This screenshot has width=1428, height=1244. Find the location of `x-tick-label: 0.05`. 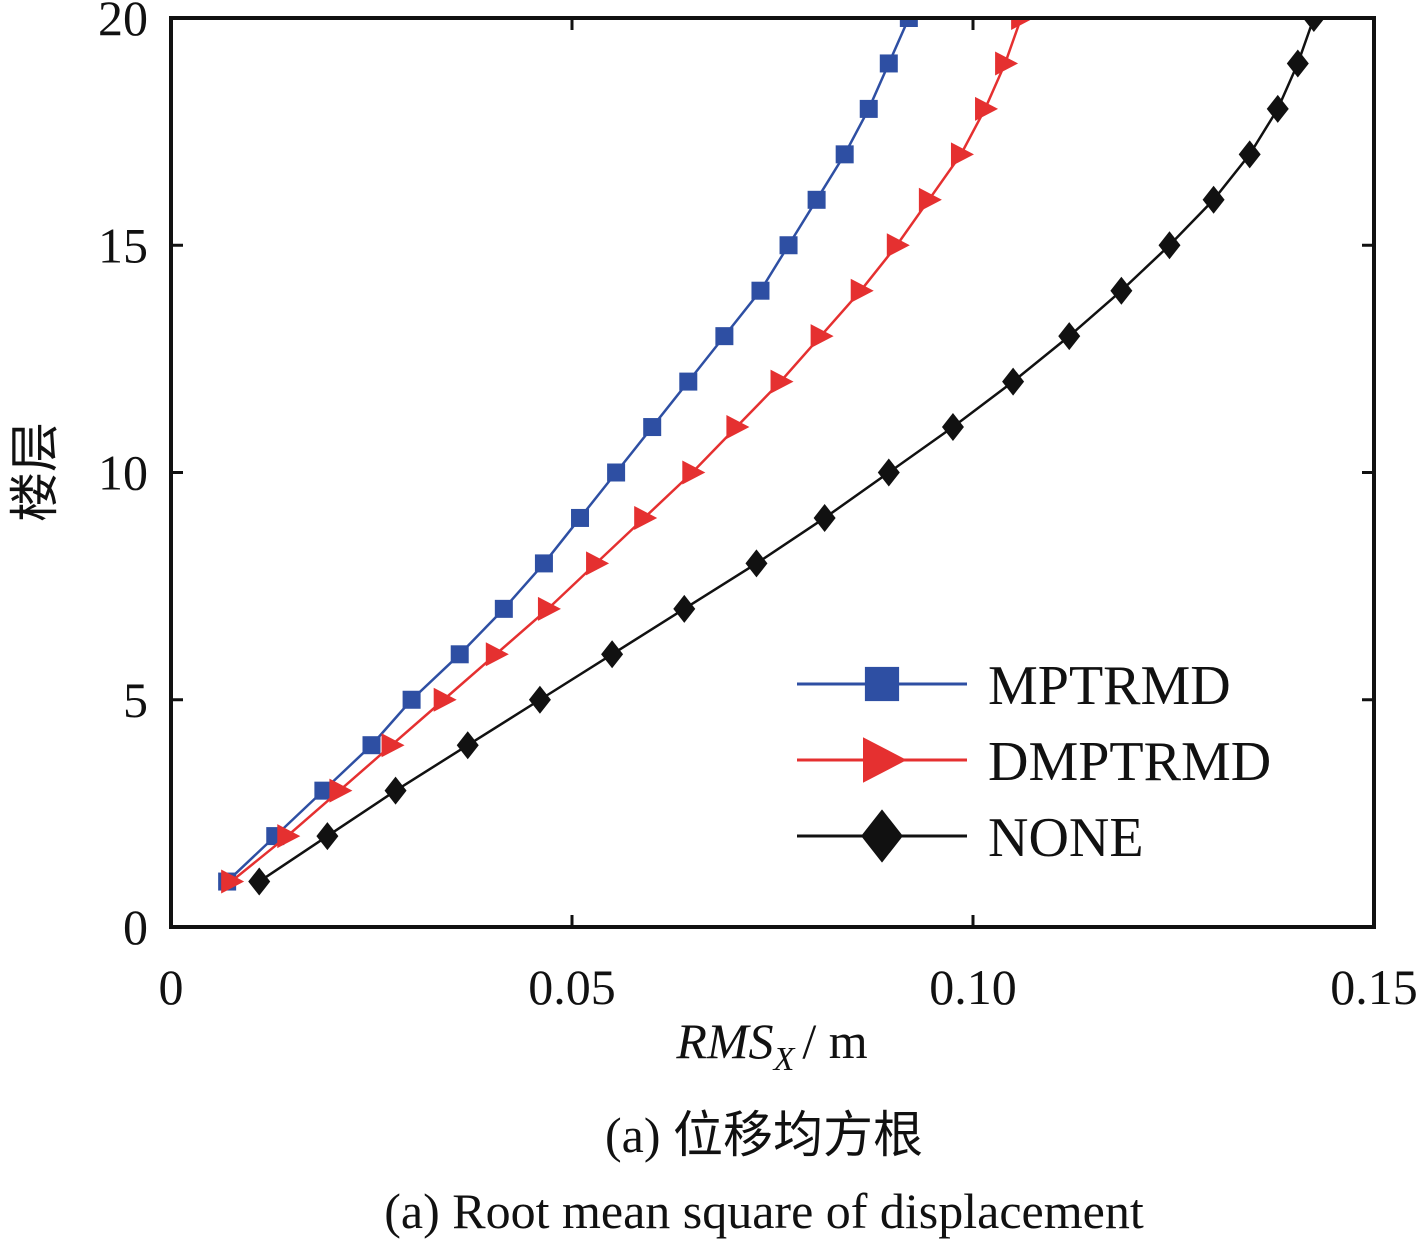

x-tick-label: 0.05 is located at coordinates (572, 987).